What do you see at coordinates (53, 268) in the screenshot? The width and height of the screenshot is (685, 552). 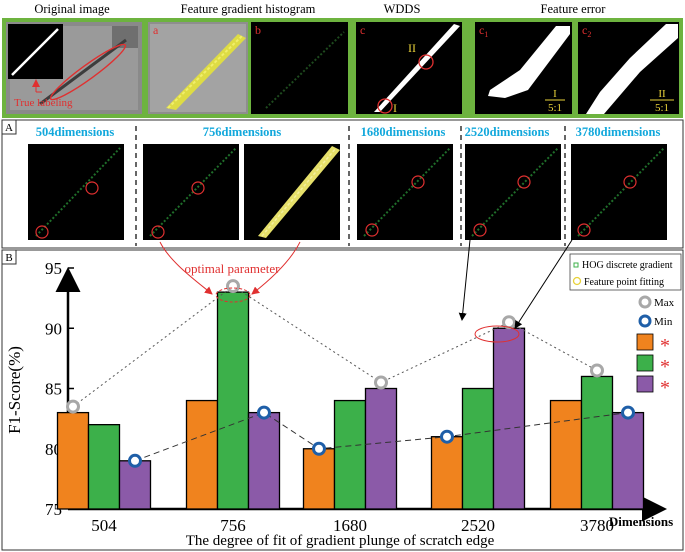 I see `y-tick-label-4: 95` at bounding box center [53, 268].